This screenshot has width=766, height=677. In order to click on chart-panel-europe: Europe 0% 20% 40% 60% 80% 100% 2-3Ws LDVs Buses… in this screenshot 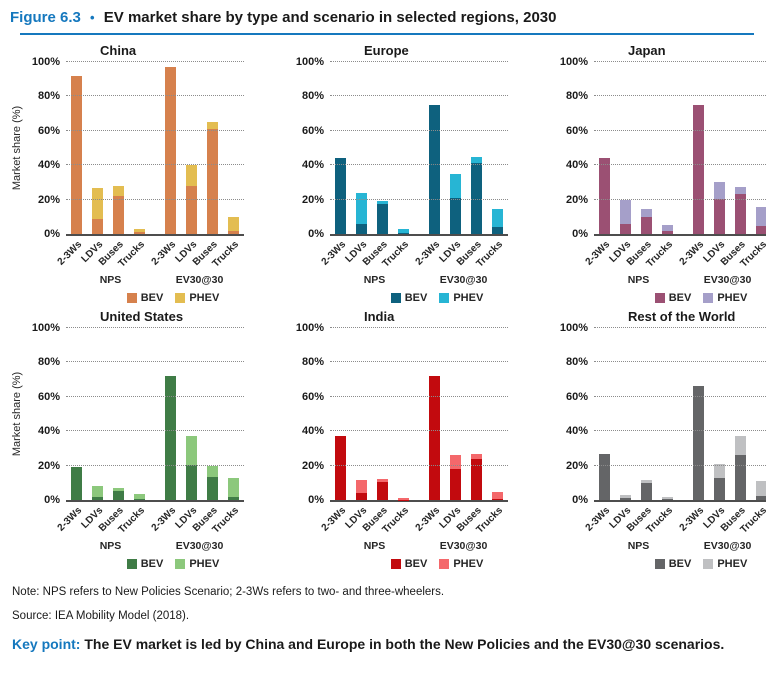, I will do `click(408, 174)`.